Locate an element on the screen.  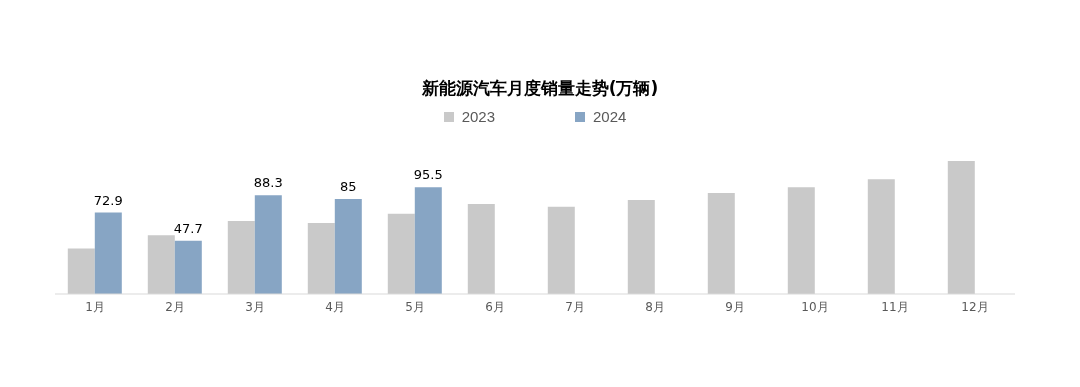
x-tick-label: 9月 is located at coordinates (735, 306).